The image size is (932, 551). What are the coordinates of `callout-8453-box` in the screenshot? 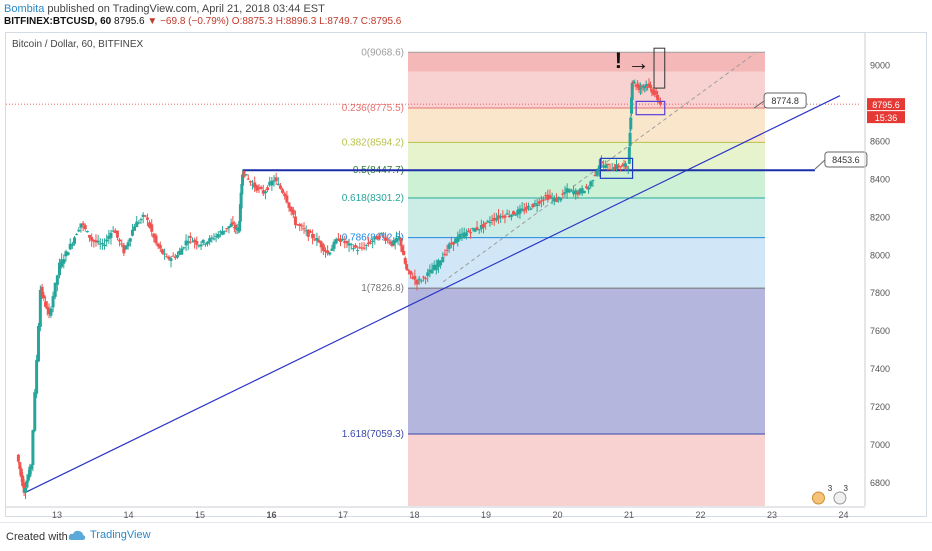 It's located at (846, 159).